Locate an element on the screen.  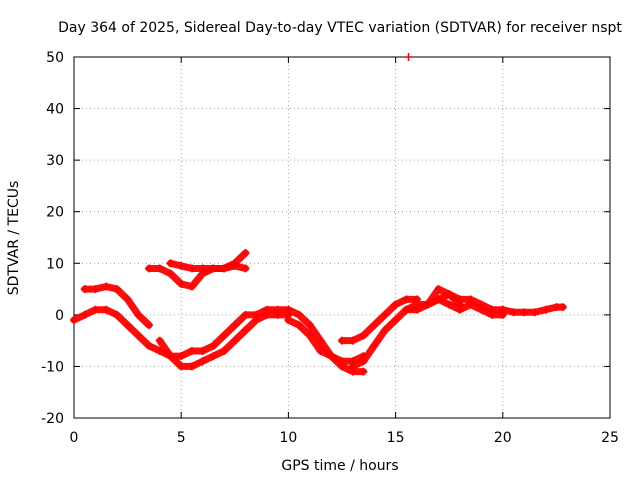
x-tick-label: 10 is located at coordinates (288, 438).